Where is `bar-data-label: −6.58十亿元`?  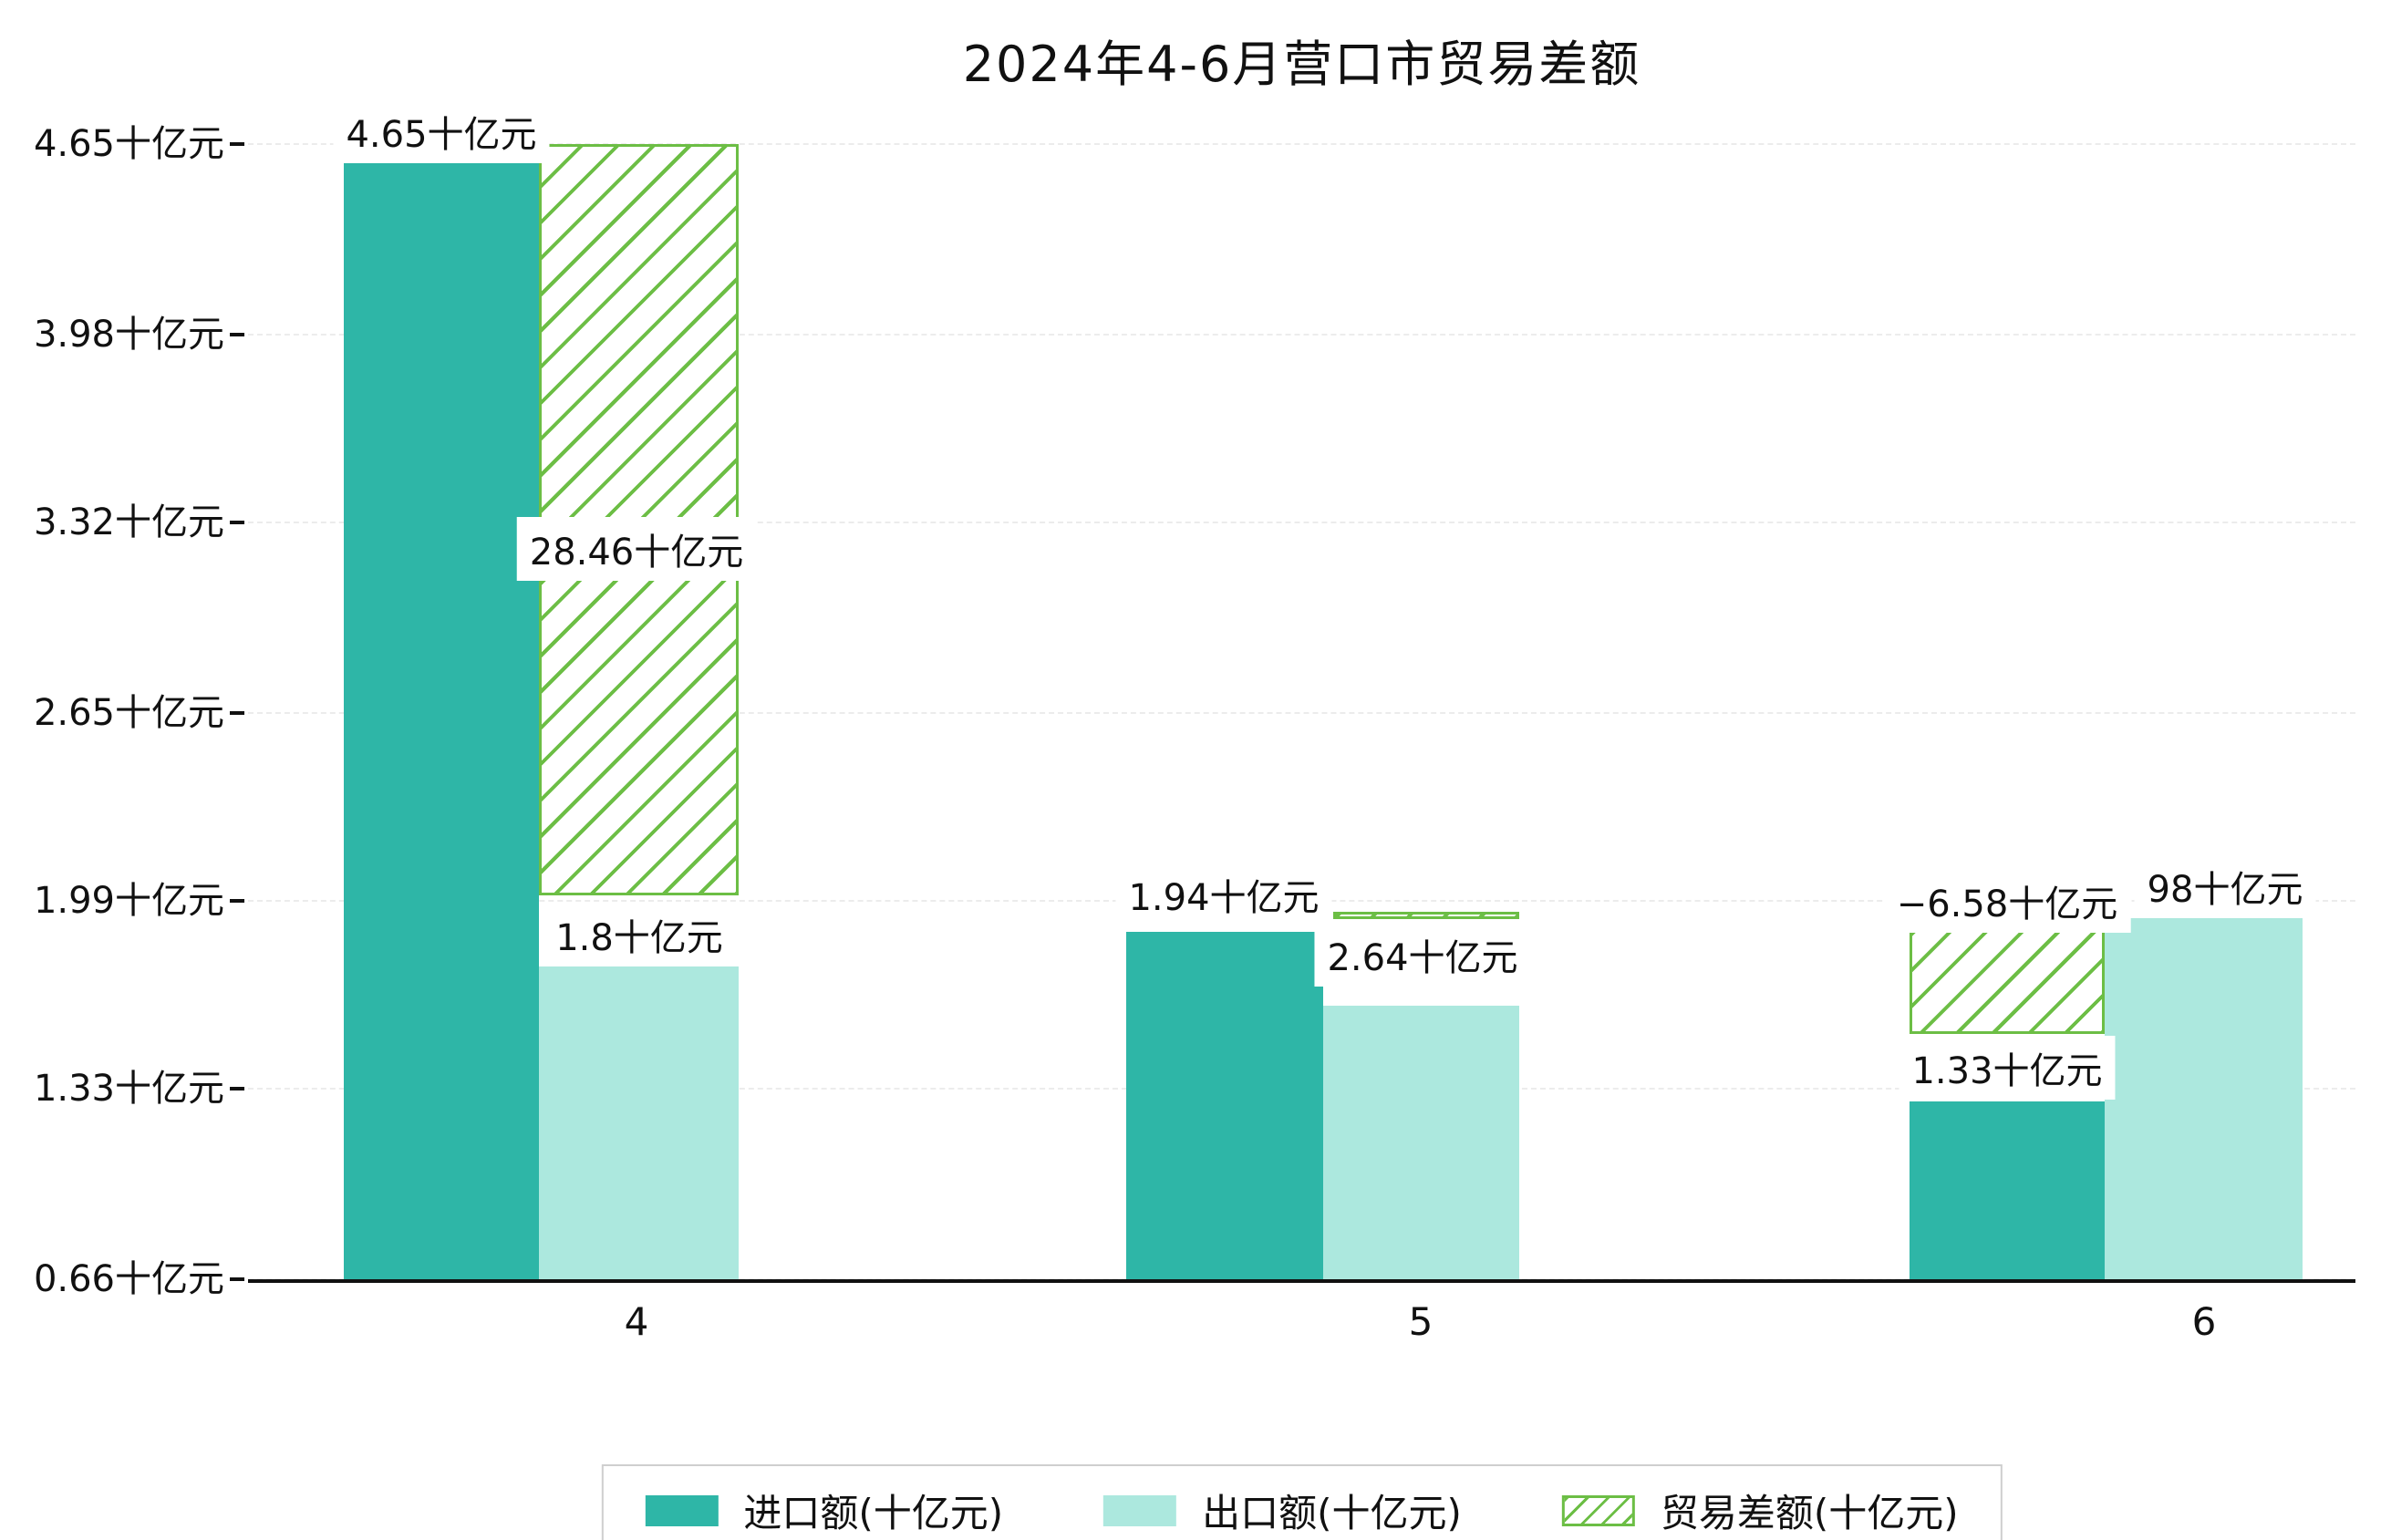 bar-data-label: −6.58十亿元 is located at coordinates (2007, 901).